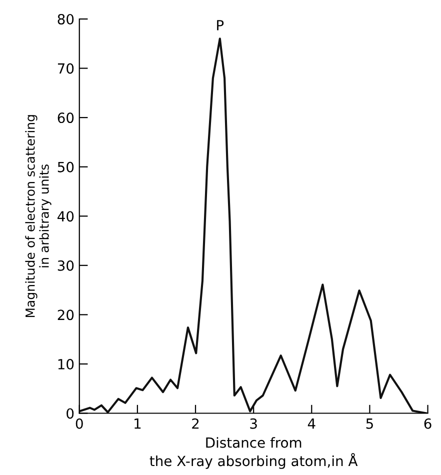 Image resolution: width=441 pixels, height=475 pixels. What do you see at coordinates (38, 216) in the screenshot?
I see `y-axis-title: Magnitude of electron scattering in arbitrary units` at bounding box center [38, 216].